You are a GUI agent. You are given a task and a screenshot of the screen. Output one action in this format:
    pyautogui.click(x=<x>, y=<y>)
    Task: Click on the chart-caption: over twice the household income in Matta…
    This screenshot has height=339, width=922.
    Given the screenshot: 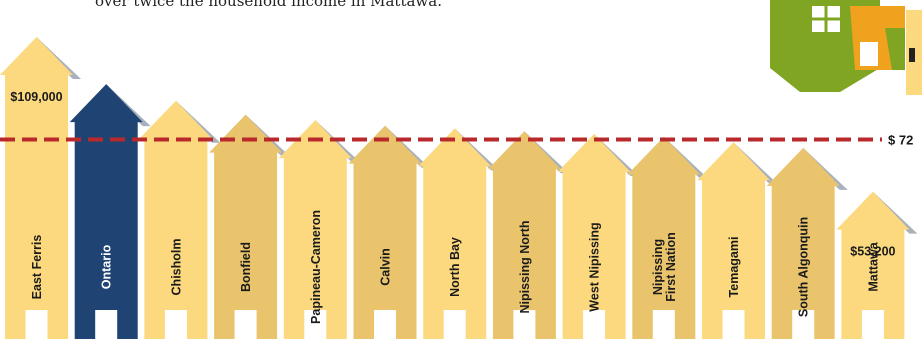 What is the action you would take?
    pyautogui.click(x=268, y=5)
    